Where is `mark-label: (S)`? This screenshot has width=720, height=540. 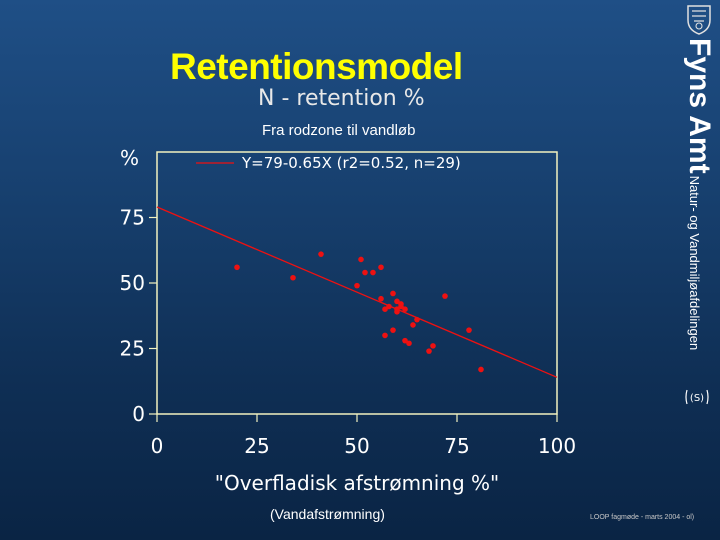
mark-label: (S) is located at coordinates (697, 398).